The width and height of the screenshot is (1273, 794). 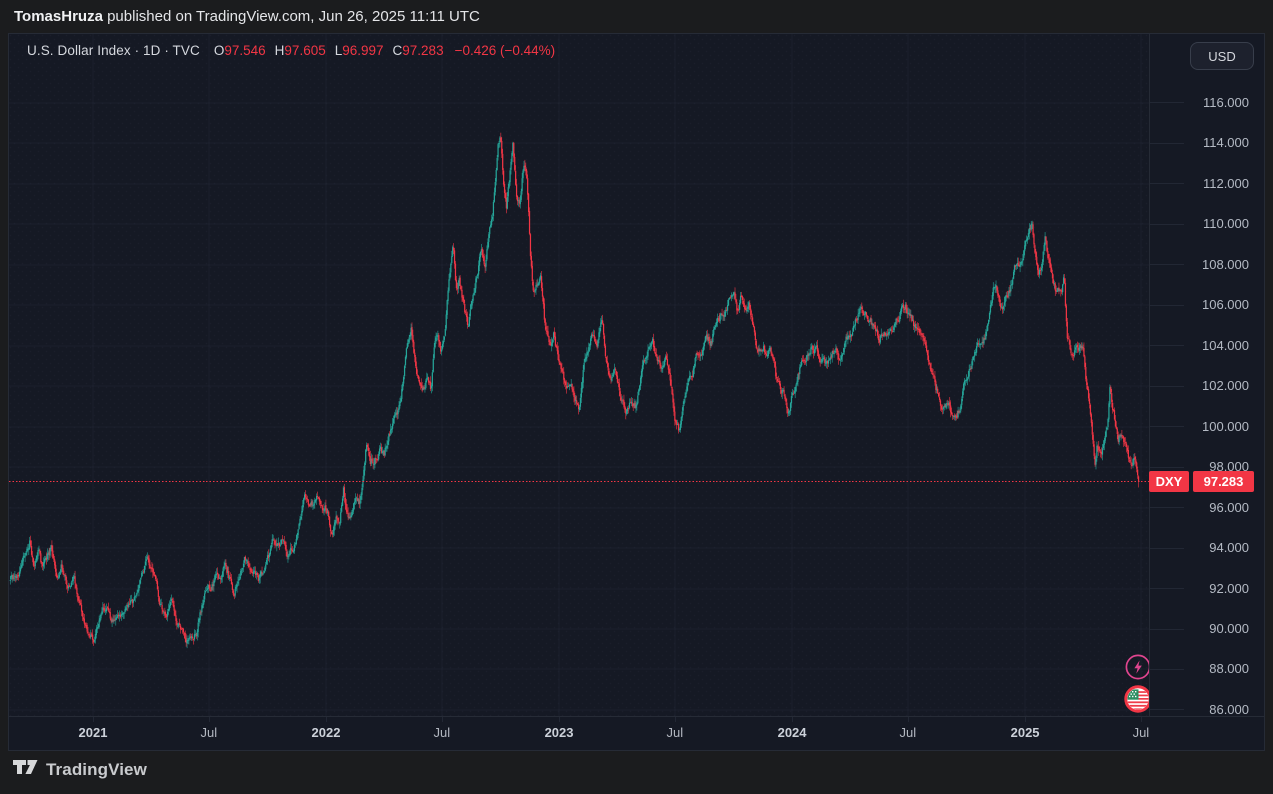 What do you see at coordinates (1225, 143) in the screenshot?
I see `price-axis-label: 114.000` at bounding box center [1225, 143].